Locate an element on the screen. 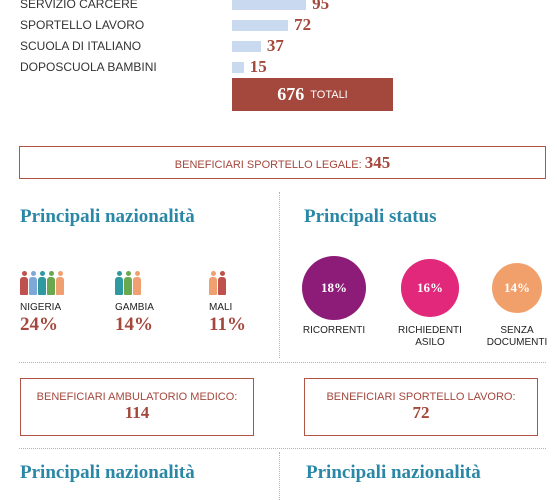 The width and height of the screenshot is (557, 500). service-label: DOPOSCUOLA BAMBINI is located at coordinates (88, 67).